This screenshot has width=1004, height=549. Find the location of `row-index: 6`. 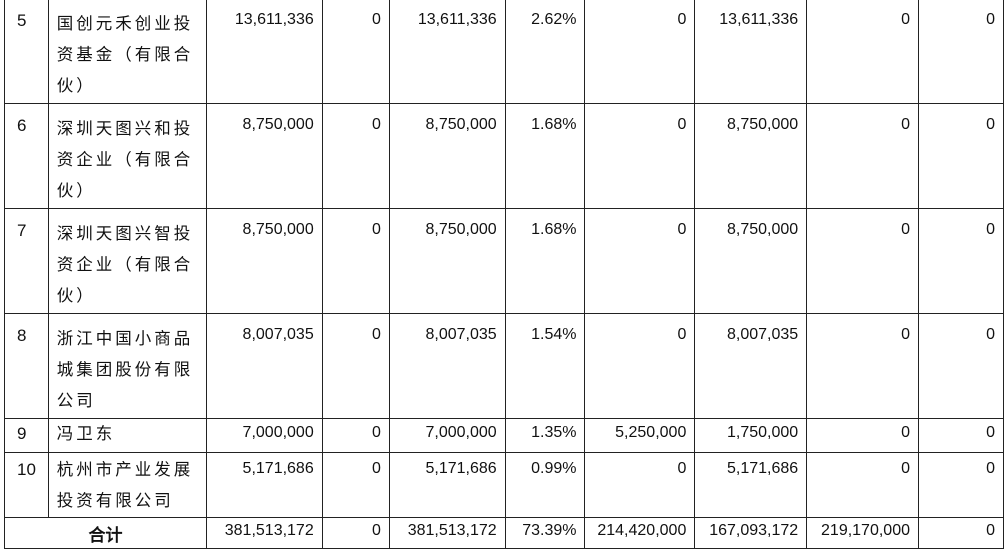

row-index: 6 is located at coordinates (26, 156).